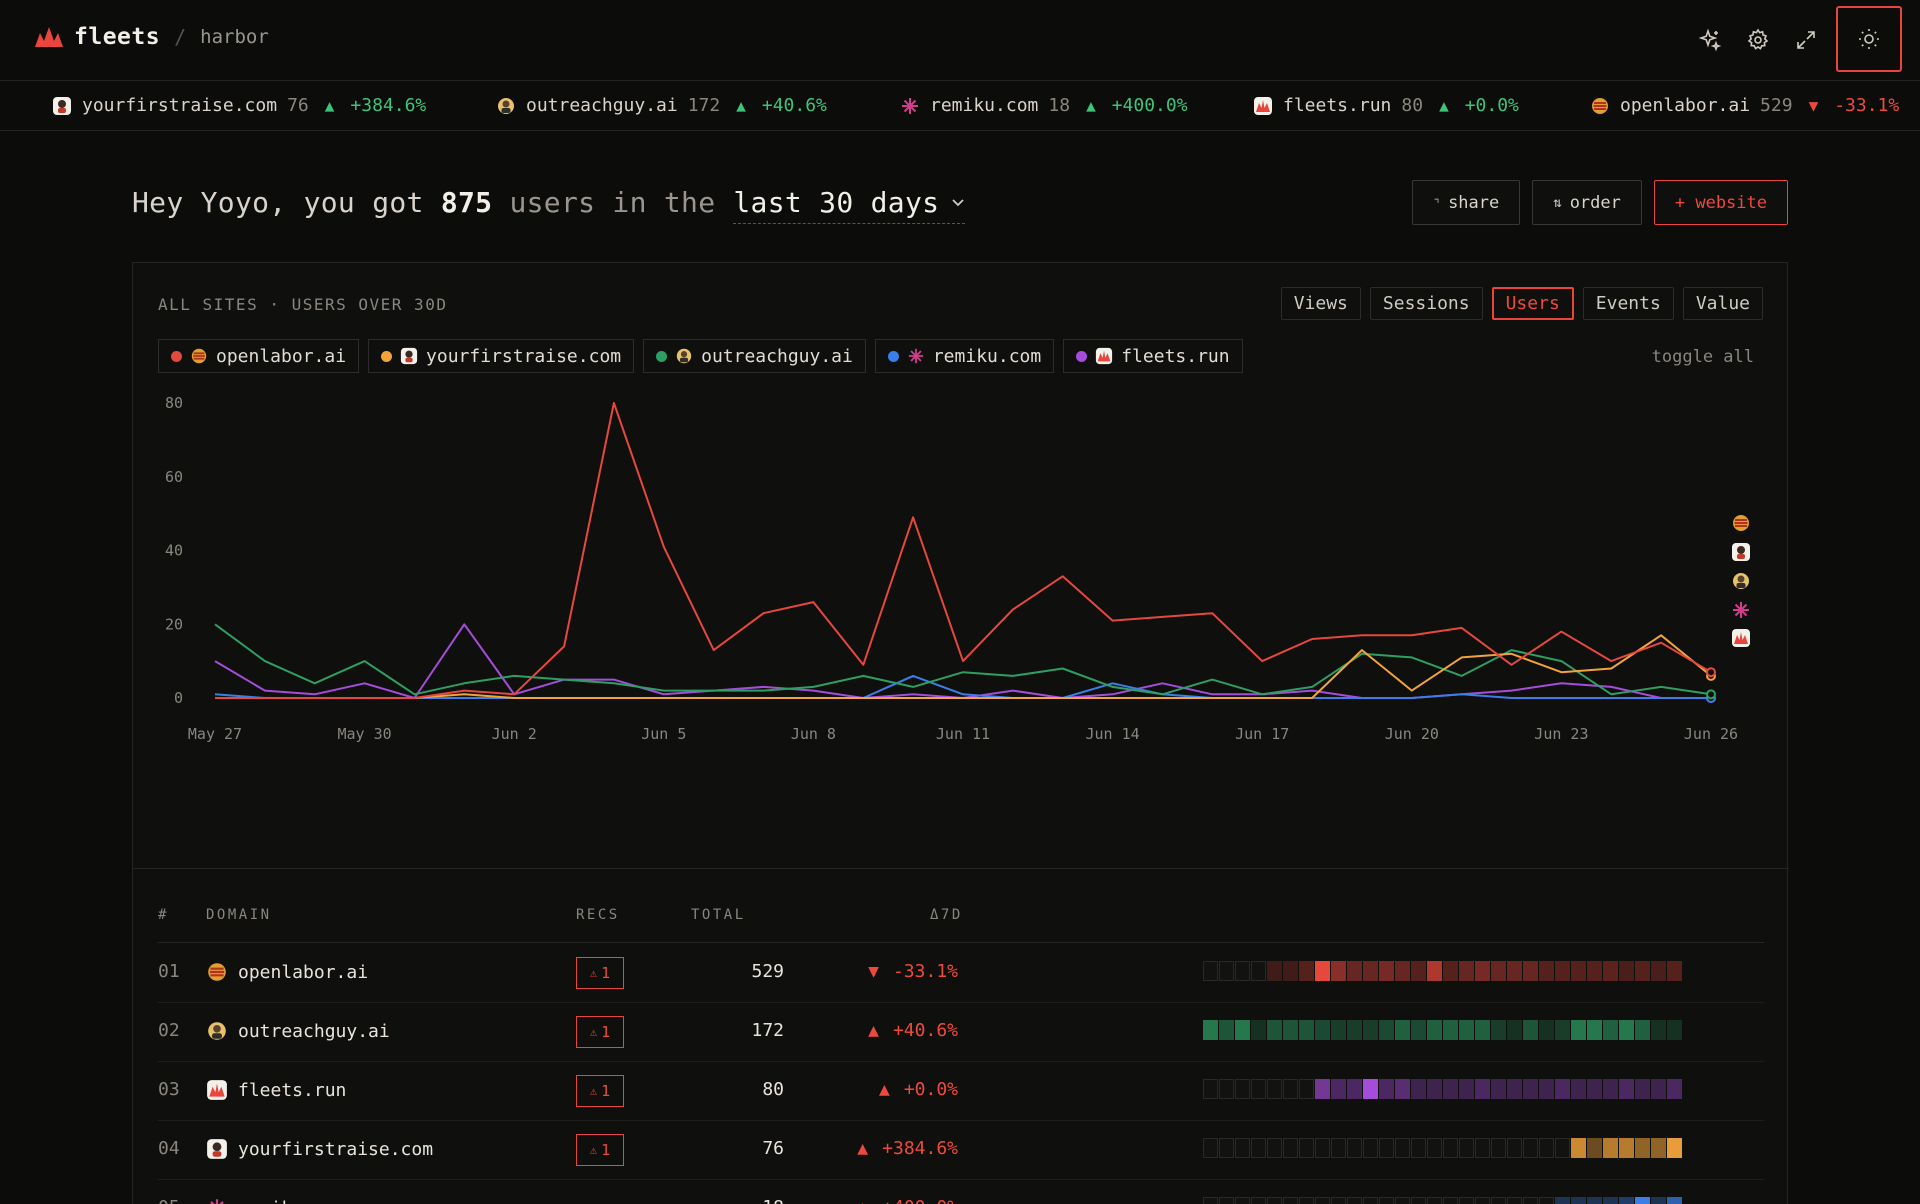 The height and width of the screenshot is (1204, 1920). I want to click on table-row: 05 remiku.com – 18 ▲ +400.0%, so click(961, 1192).